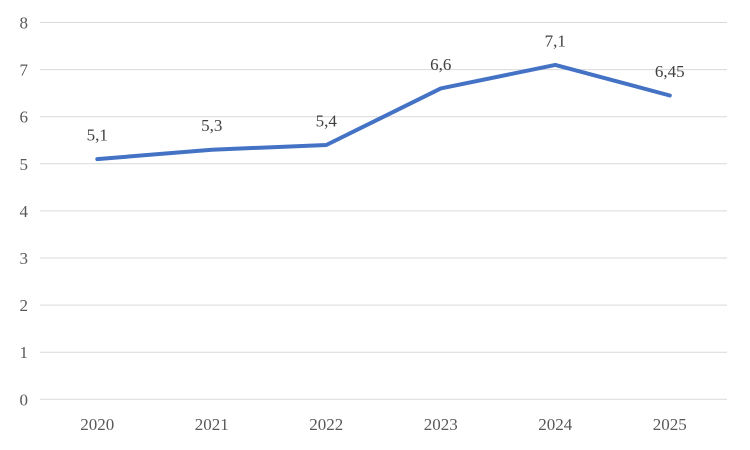  I want to click on data-point-label: 5,1, so click(97, 135).